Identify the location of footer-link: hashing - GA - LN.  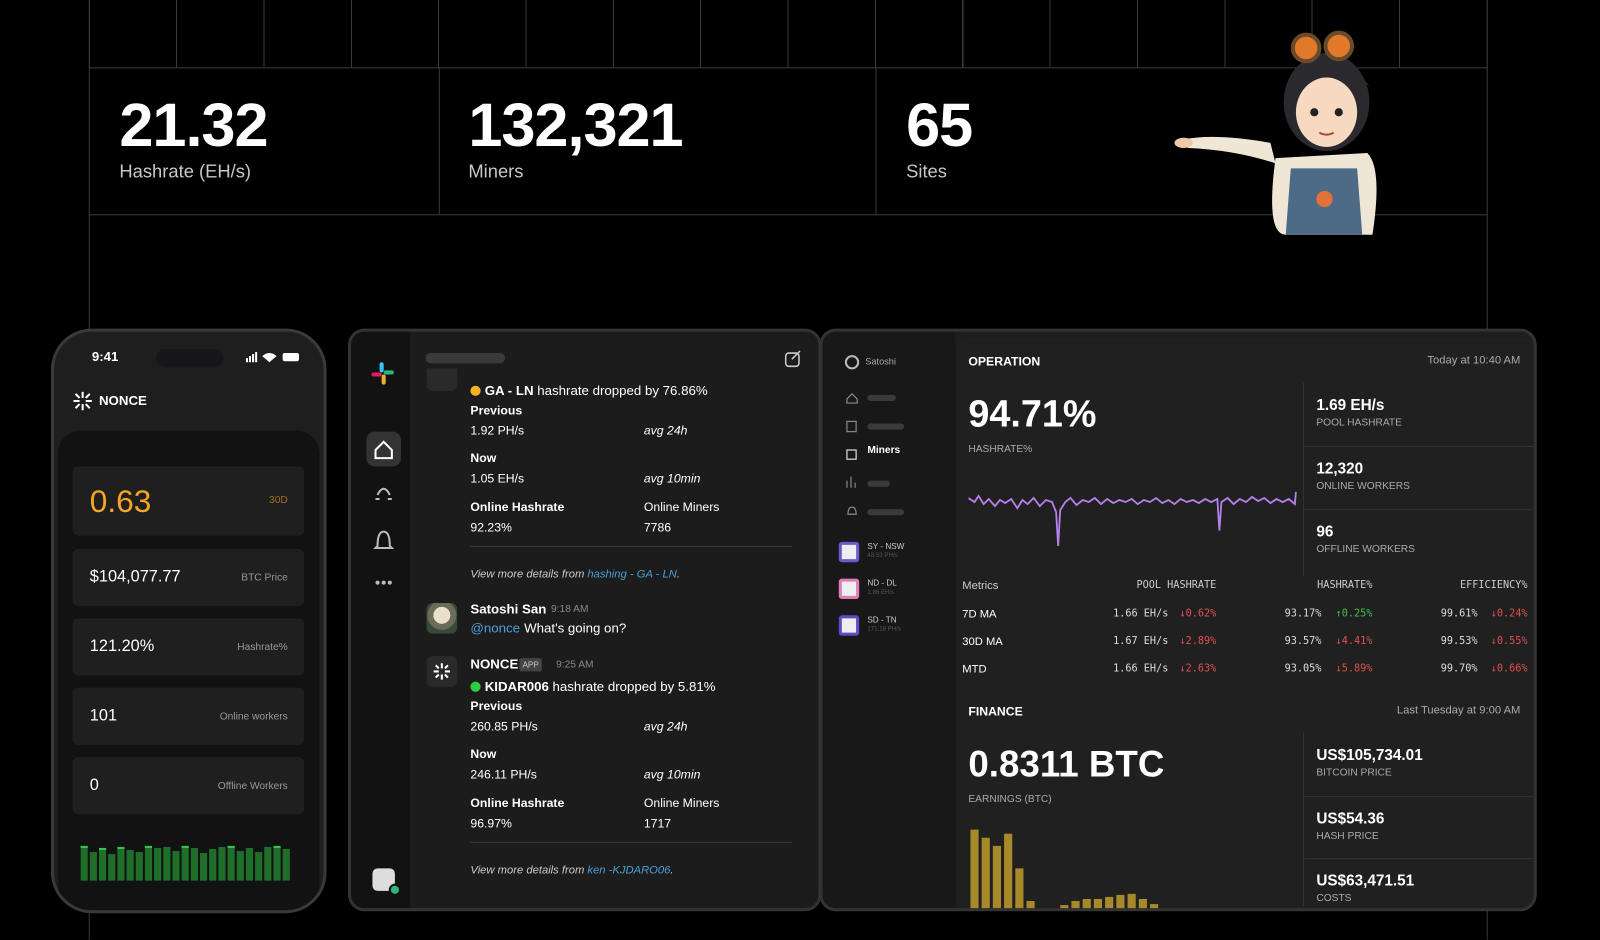
(632, 574).